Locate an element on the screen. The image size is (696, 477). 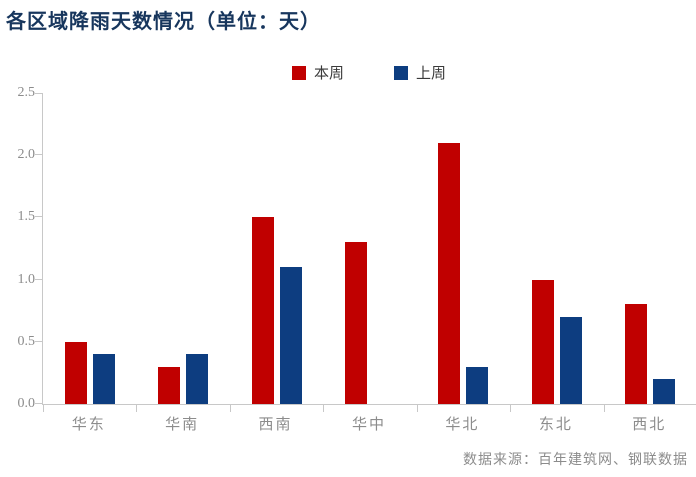
y-axis-tick-label: 0.5 is located at coordinates (26, 341).